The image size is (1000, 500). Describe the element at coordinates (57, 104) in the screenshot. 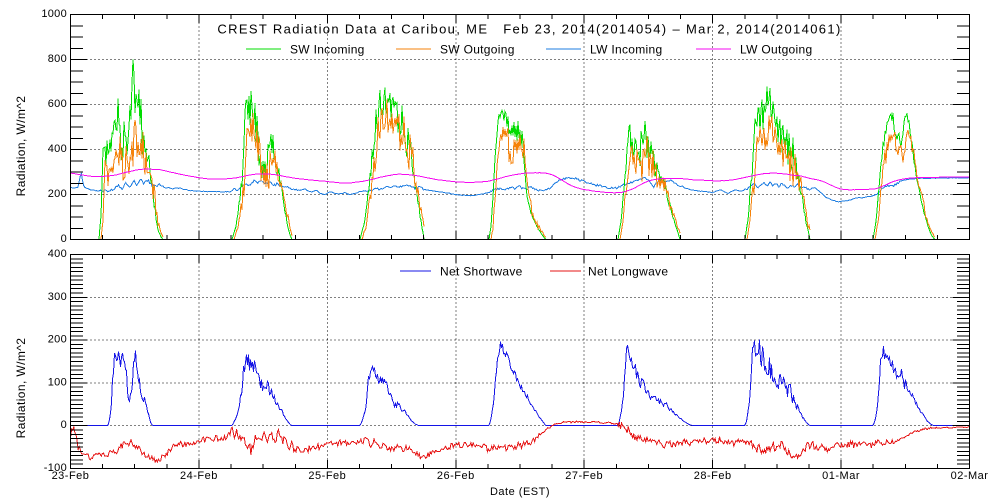

I see `svg-text: 600` at that location.